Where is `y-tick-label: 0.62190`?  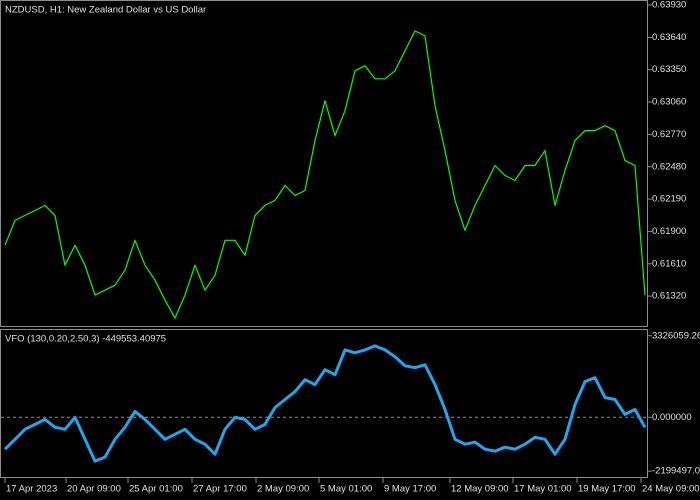
y-tick-label: 0.62190 is located at coordinates (669, 199).